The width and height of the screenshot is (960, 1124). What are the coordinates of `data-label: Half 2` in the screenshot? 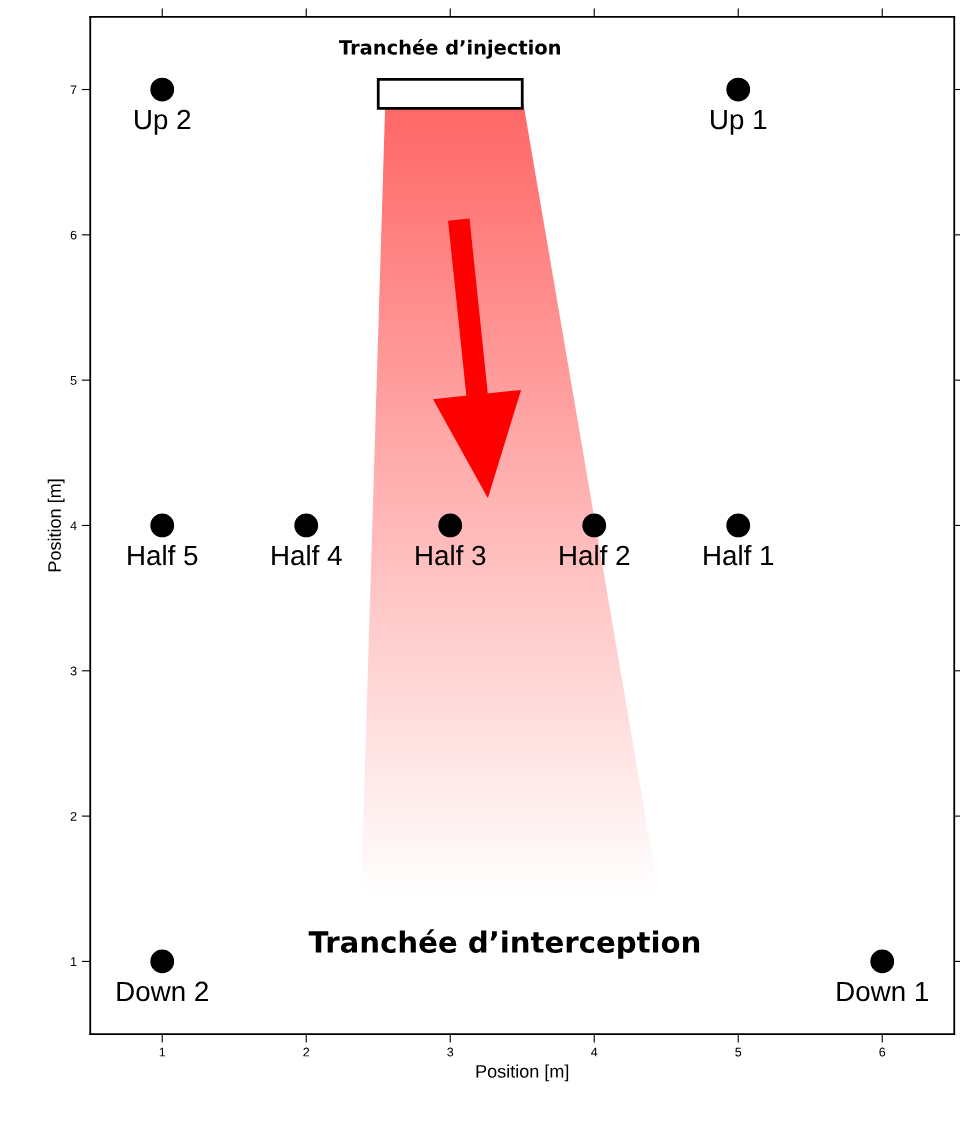 It's located at (595, 555).